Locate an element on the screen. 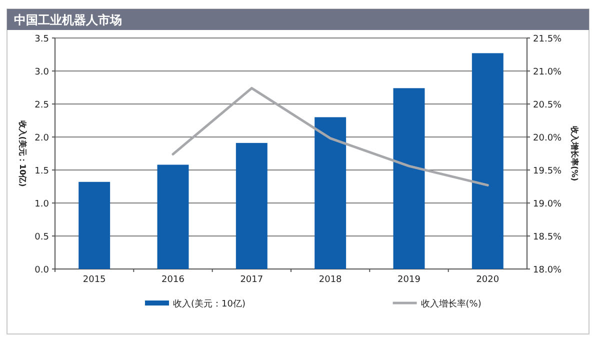  y2-axis-title: 收入增长率(%) is located at coordinates (575, 154).